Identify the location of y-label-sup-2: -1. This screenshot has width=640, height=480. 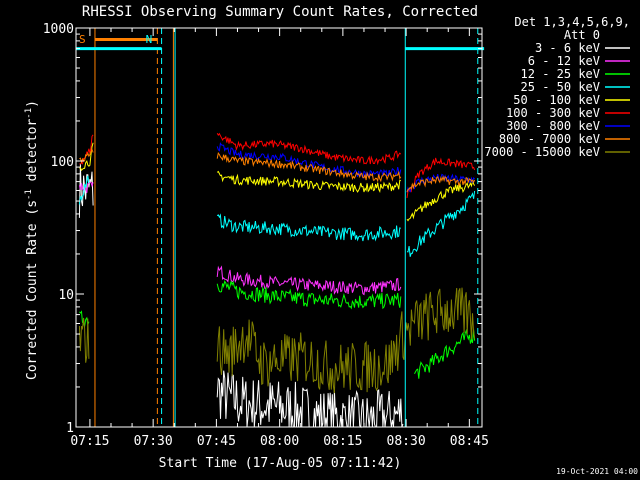
(29, 113).